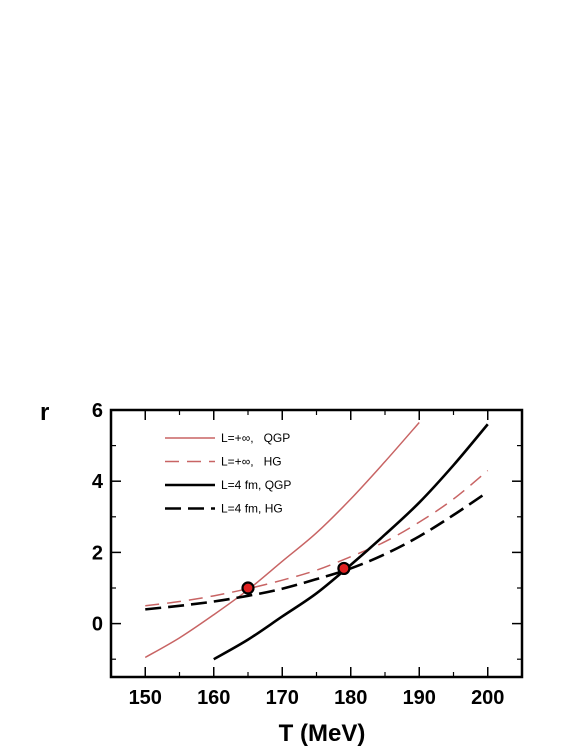 The image size is (581, 752). Describe the element at coordinates (282, 698) in the screenshot. I see `x-tick-label: 170` at that location.